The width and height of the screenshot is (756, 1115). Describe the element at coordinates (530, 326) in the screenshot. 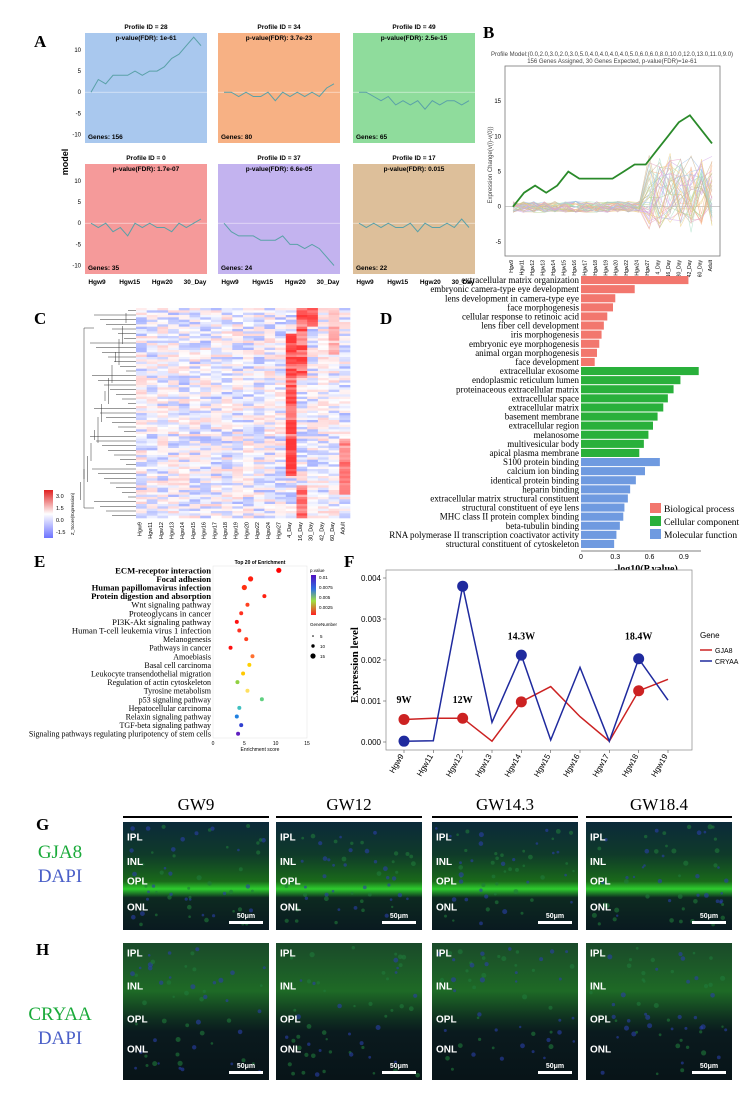

I see `go-term-label: lens fiber cell development` at that location.